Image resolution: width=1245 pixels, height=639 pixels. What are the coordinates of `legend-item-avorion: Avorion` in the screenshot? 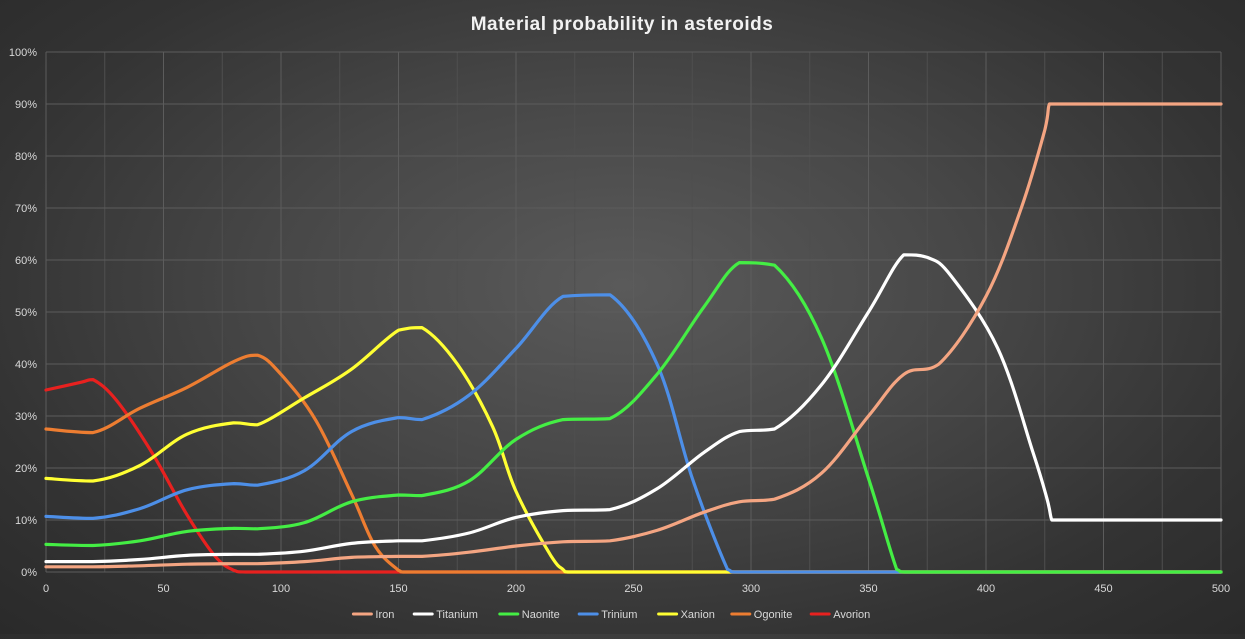 It's located at (839, 615).